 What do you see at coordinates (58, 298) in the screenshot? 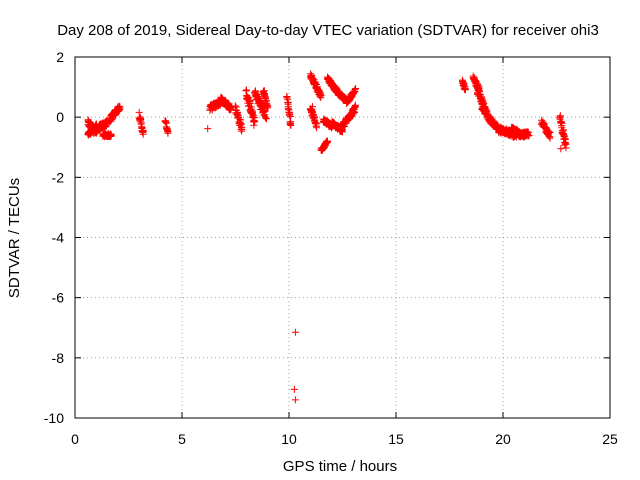
I see `y-tick-label: -6` at bounding box center [58, 298].